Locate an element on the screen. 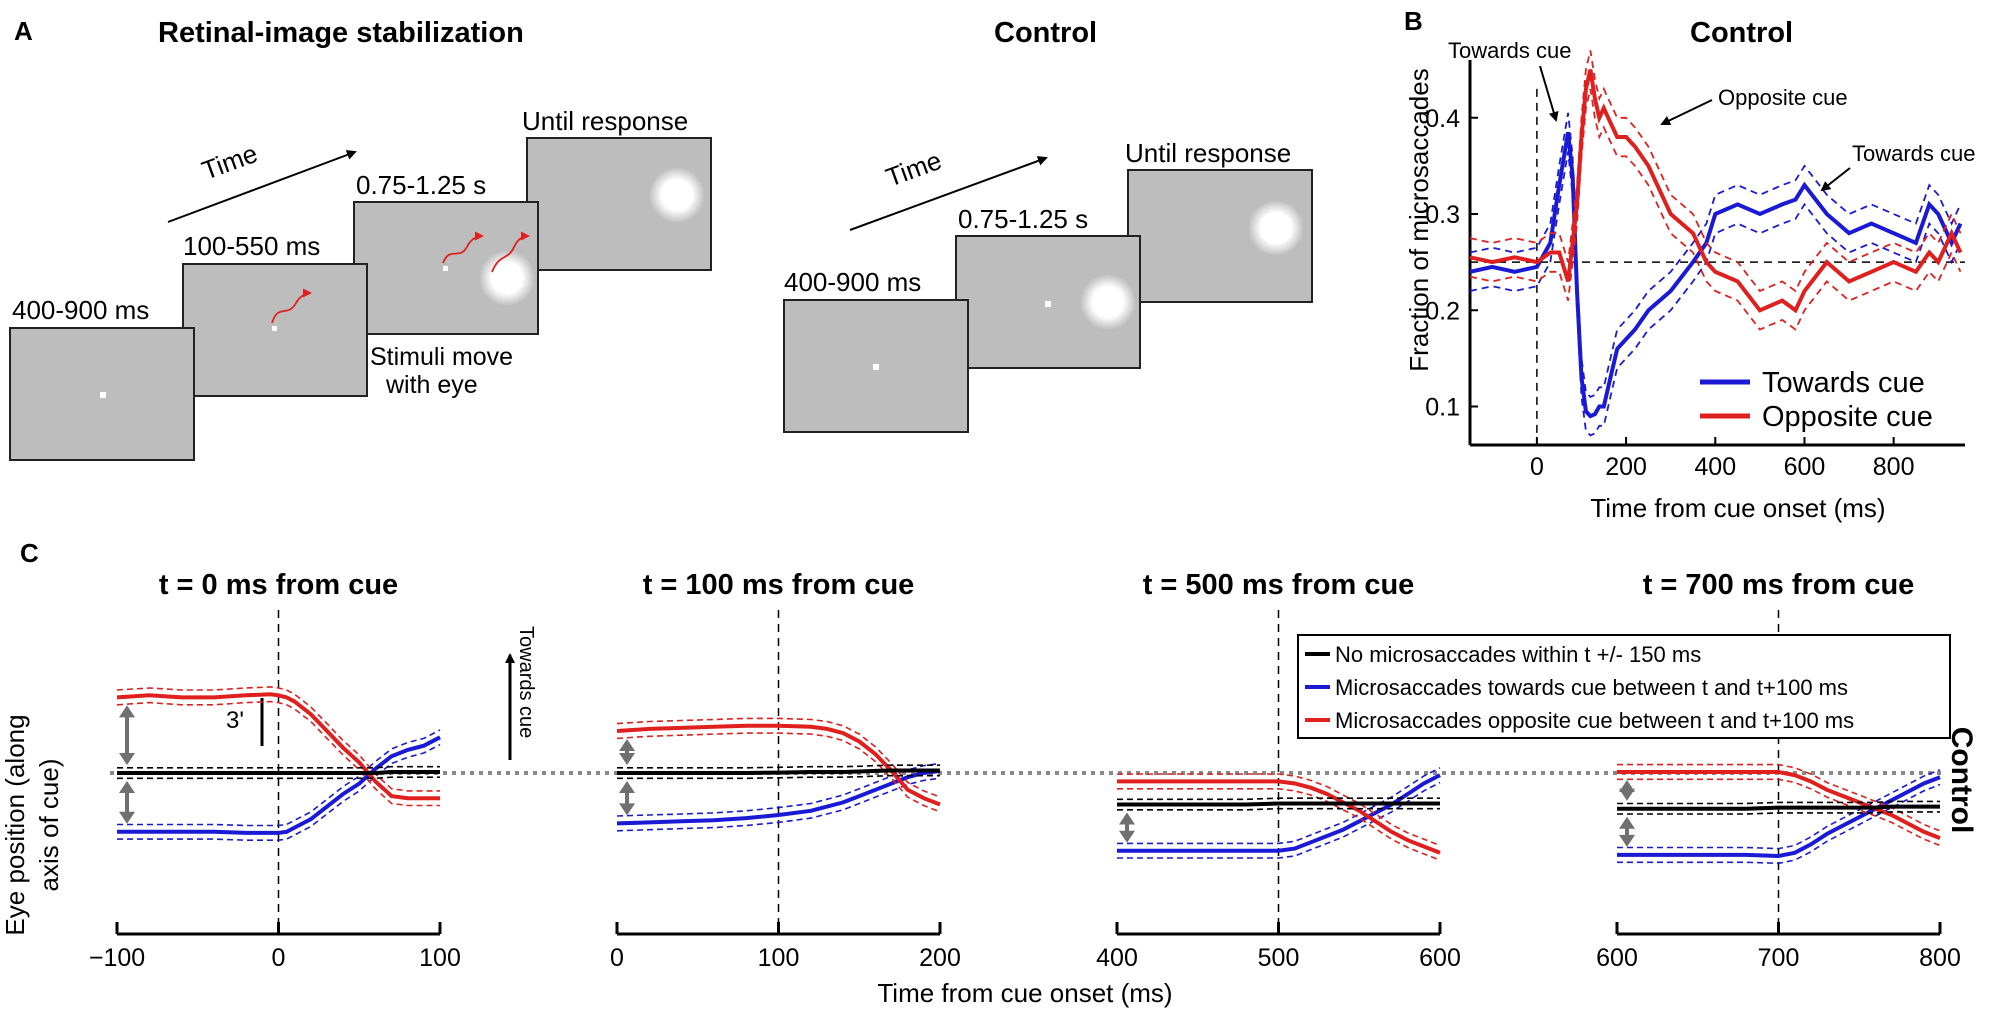 The height and width of the screenshot is (1015, 2000). subplot-title: t = 0 ms from cue is located at coordinates (278, 585).